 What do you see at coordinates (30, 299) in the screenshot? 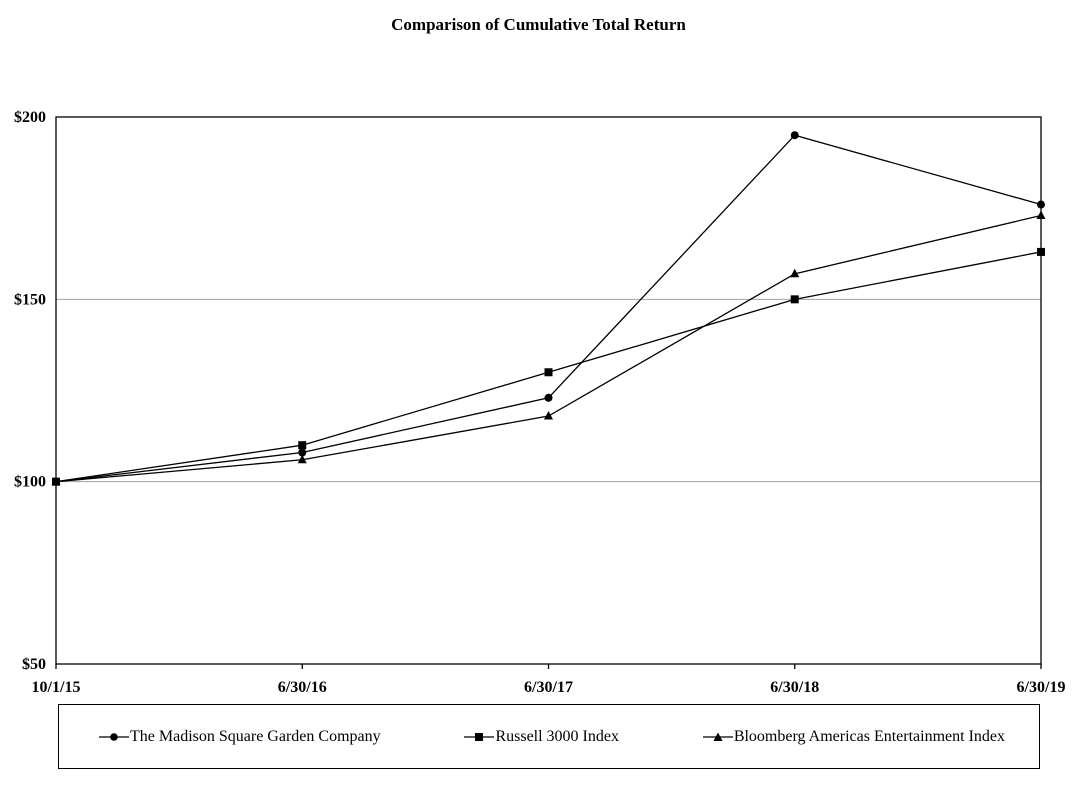
I see `y-tick-label: $150` at bounding box center [30, 299].